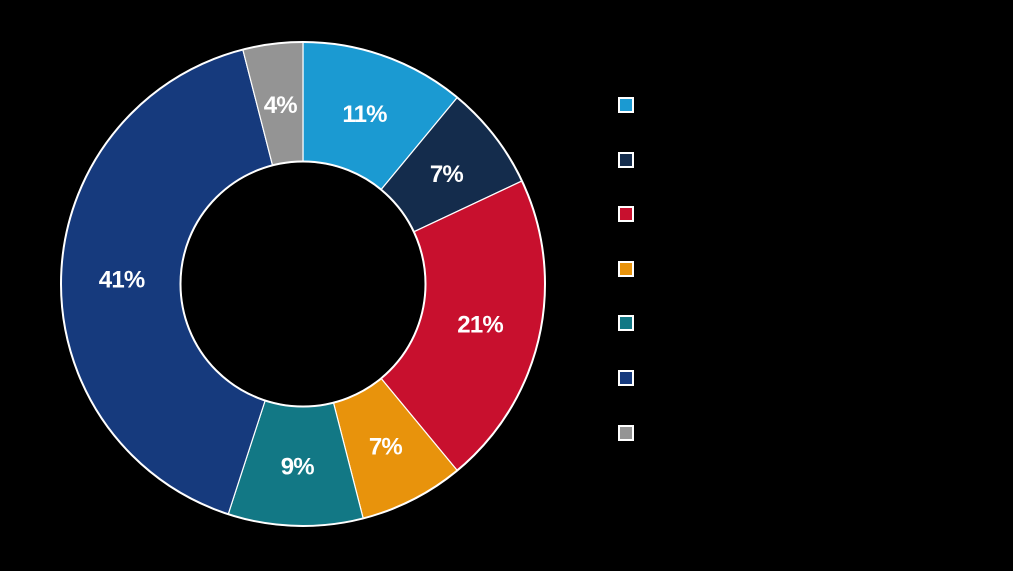 The width and height of the screenshot is (1013, 571). I want to click on svg-text: 11%, so click(364, 114).